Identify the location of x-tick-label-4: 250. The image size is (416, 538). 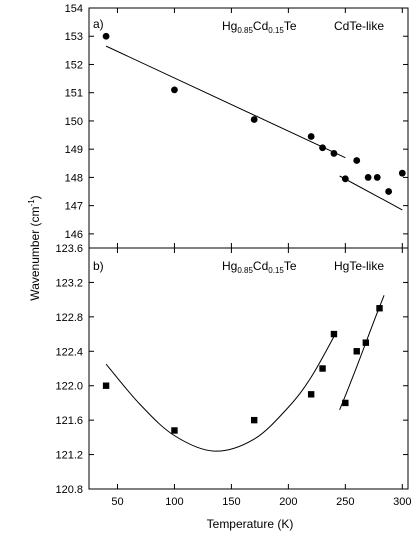
(345, 502).